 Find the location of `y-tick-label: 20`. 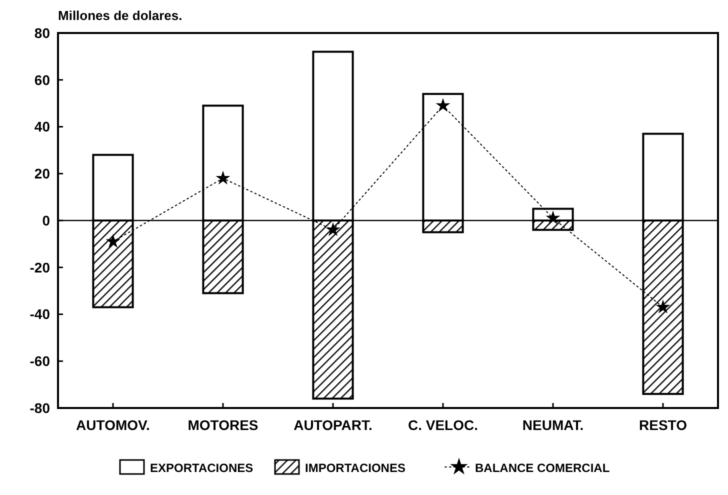

y-tick-label: 20 is located at coordinates (42, 174).